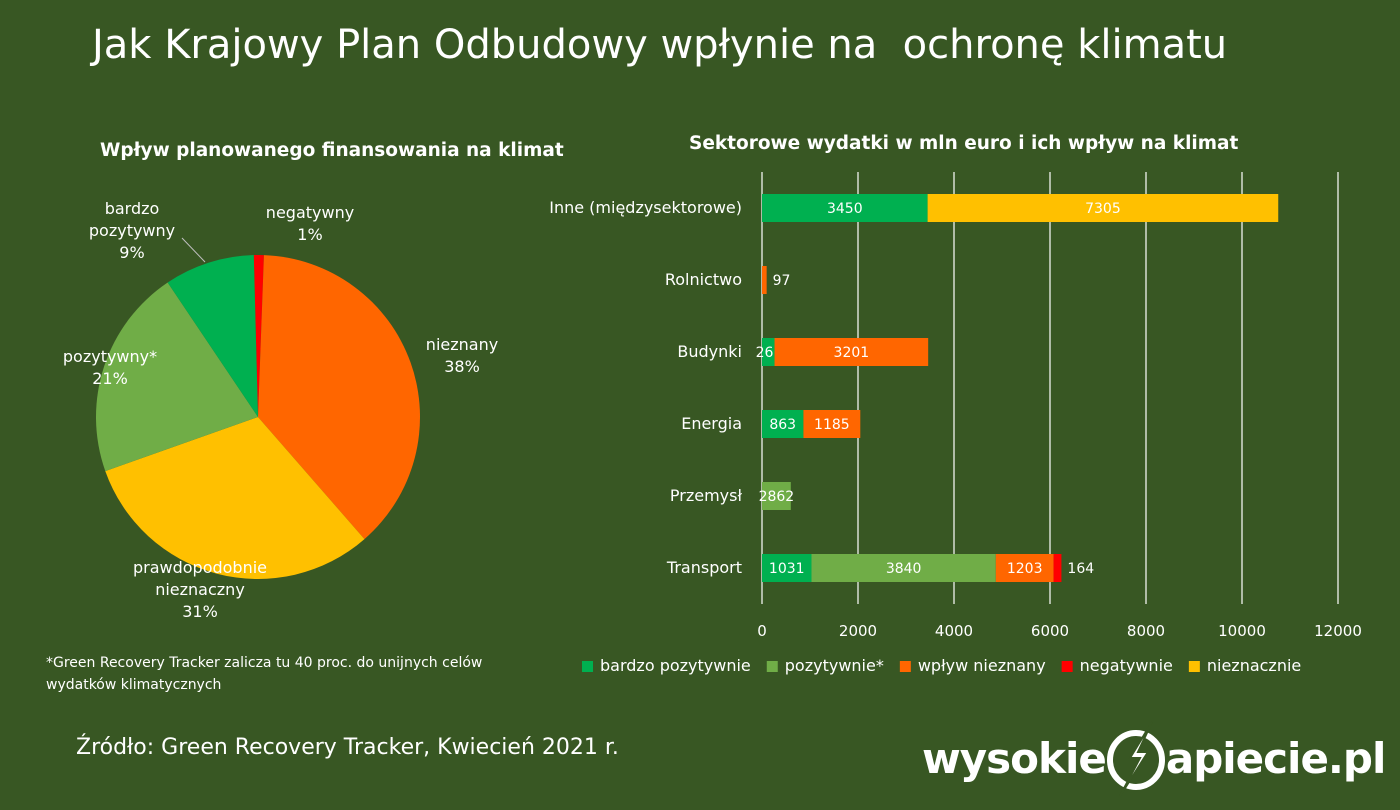  What do you see at coordinates (762, 631) in the screenshot?
I see `x-tick-label-0: 0` at bounding box center [762, 631].